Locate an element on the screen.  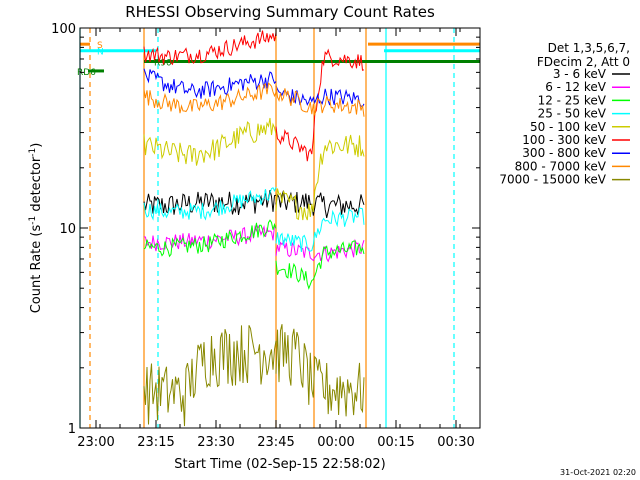
x-tick-label-0: 23:00 is located at coordinates (95, 442).